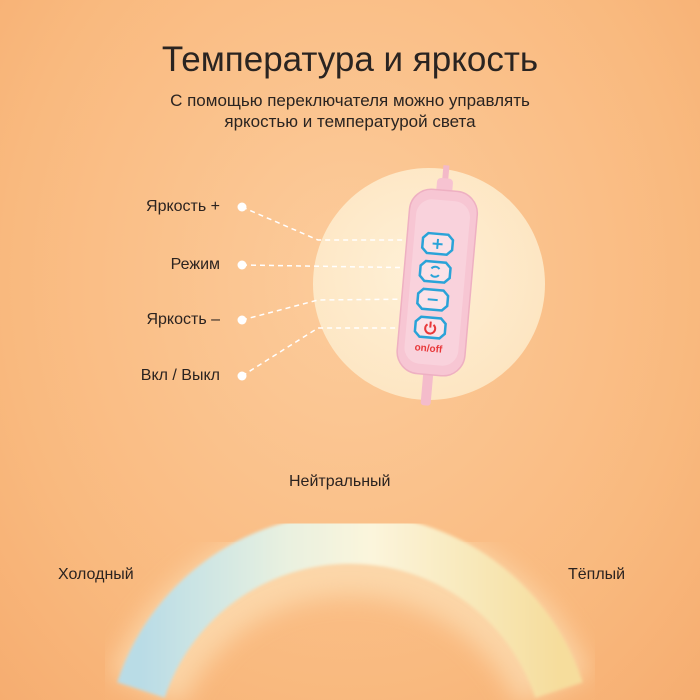 The width and height of the screenshot is (700, 700). Describe the element at coordinates (180, 375) in the screenshot. I see `label-power: Вкл / Выкл` at that location.